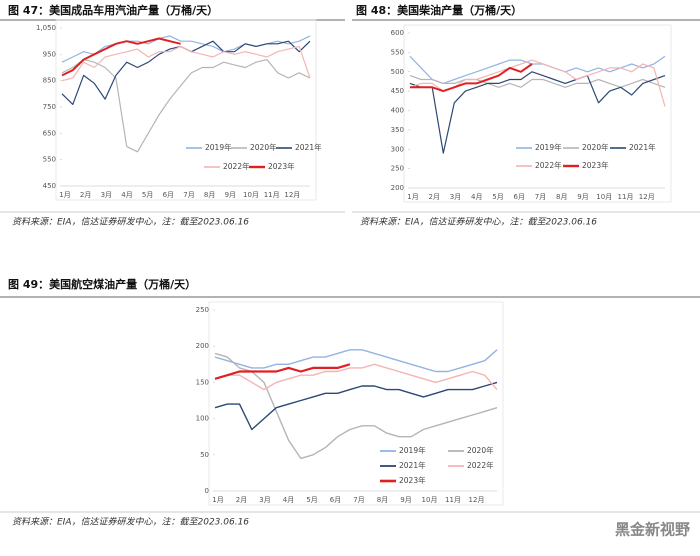  What do you see at coordinates (439, 10) in the screenshot?
I see `figure-title: 图 48：美国柴油产量（万桶/天）` at bounding box center [439, 10].